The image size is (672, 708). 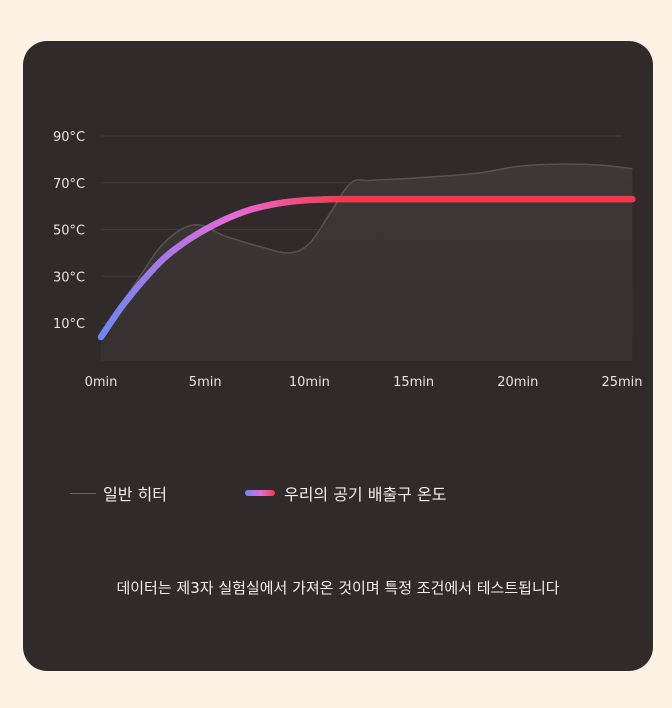 I want to click on legend-item-heater: 일반 히터, so click(x=118, y=493).